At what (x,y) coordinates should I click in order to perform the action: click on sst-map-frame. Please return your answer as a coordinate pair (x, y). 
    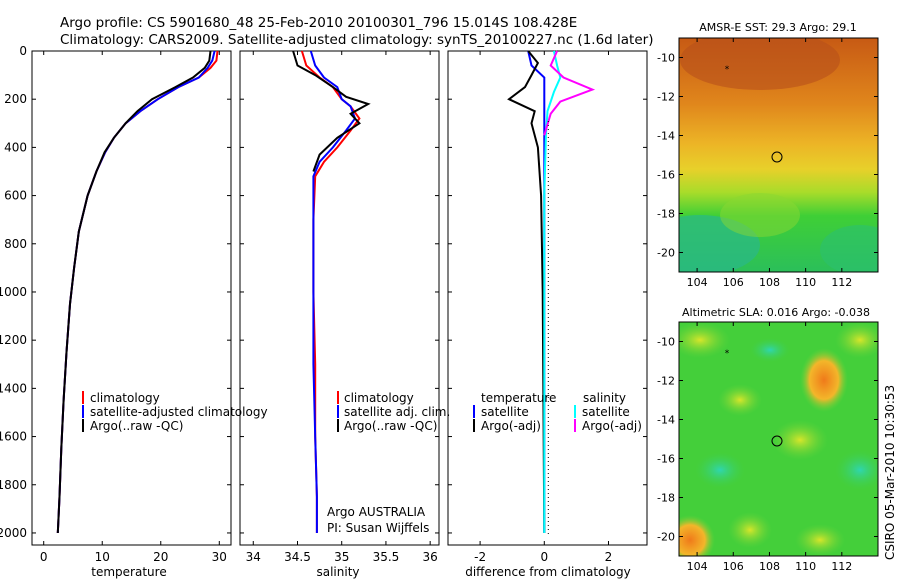
    Looking at the image, I should click on (778, 155).